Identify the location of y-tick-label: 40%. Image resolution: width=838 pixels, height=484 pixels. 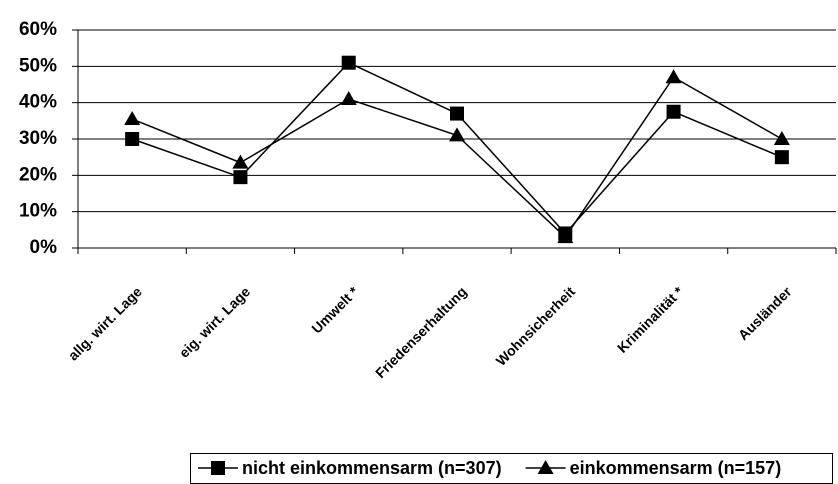
(38, 102).